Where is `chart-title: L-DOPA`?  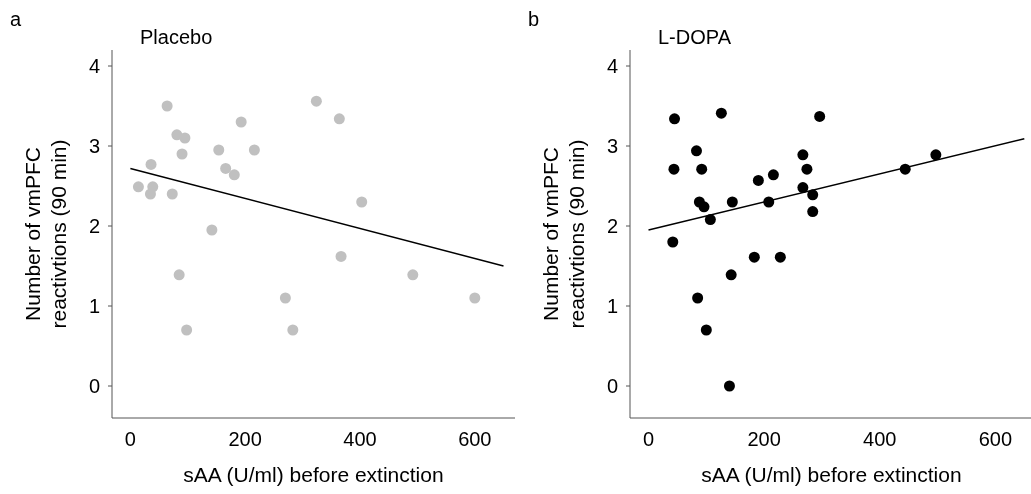
chart-title: L-DOPA is located at coordinates (695, 37).